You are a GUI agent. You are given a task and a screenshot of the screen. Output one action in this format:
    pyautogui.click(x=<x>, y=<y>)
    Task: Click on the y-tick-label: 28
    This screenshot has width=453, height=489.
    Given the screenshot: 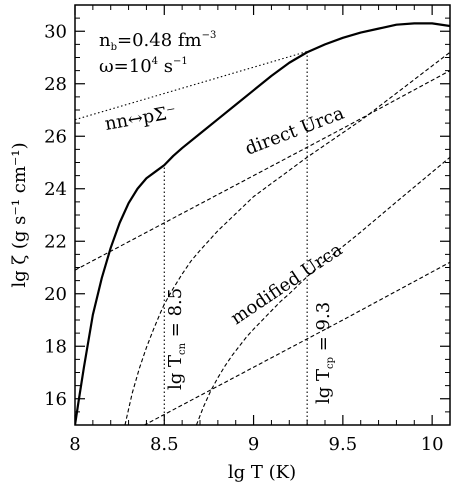 What is the action you would take?
    pyautogui.click(x=55, y=84)
    